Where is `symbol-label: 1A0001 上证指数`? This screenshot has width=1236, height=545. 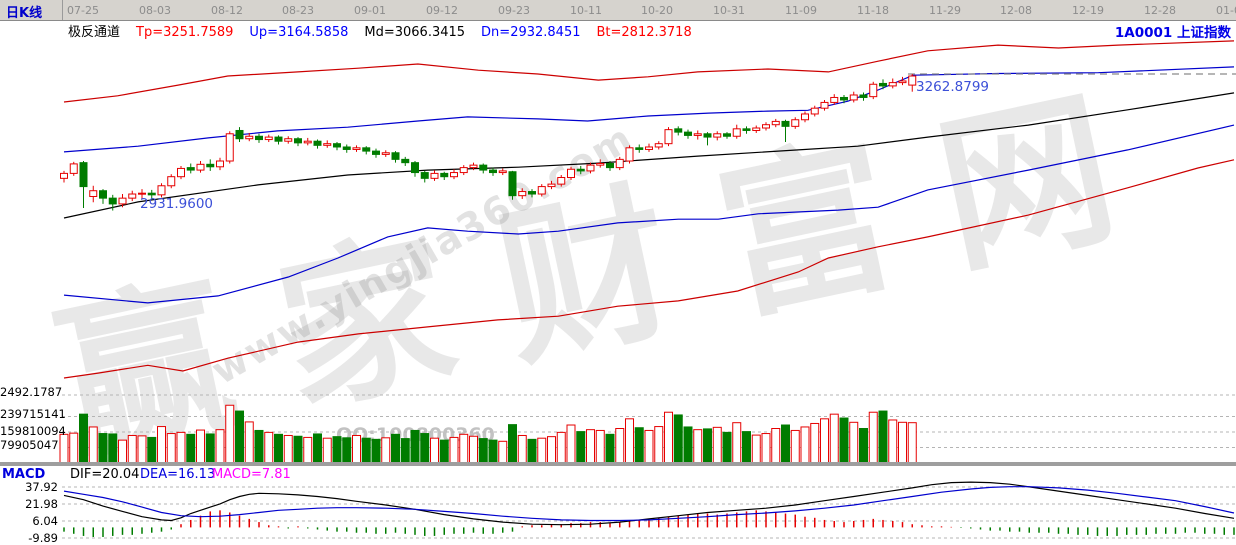
symbol-label: 1A0001 上证指数 is located at coordinates (1173, 31).